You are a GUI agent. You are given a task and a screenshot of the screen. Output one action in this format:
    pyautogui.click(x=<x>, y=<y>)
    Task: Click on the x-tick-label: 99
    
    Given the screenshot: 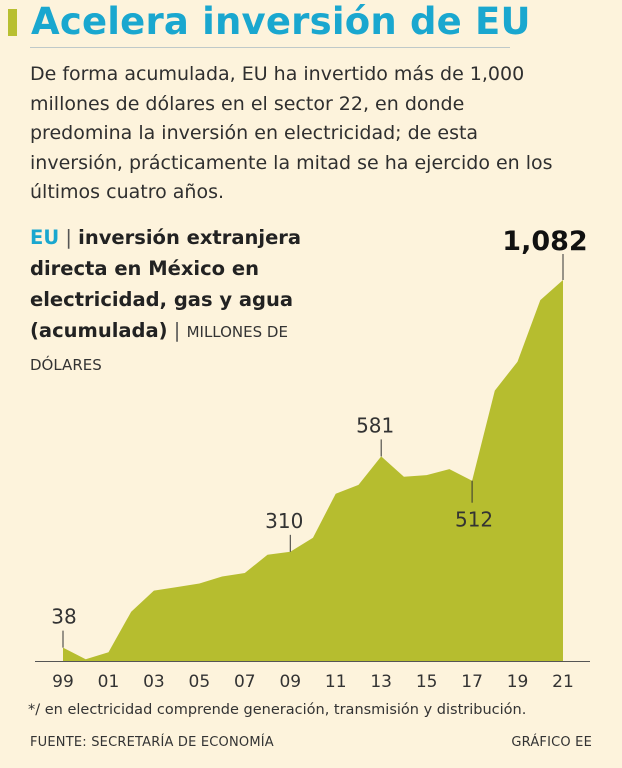 What is the action you would take?
    pyautogui.click(x=63, y=682)
    